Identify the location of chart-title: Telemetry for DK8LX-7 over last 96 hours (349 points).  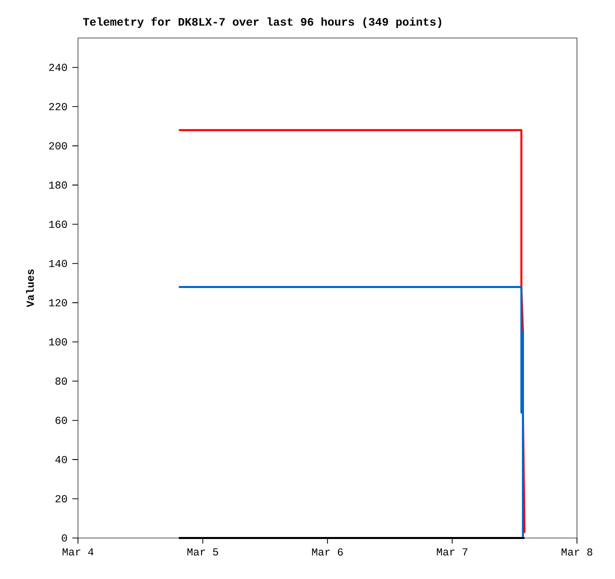
(262, 22).